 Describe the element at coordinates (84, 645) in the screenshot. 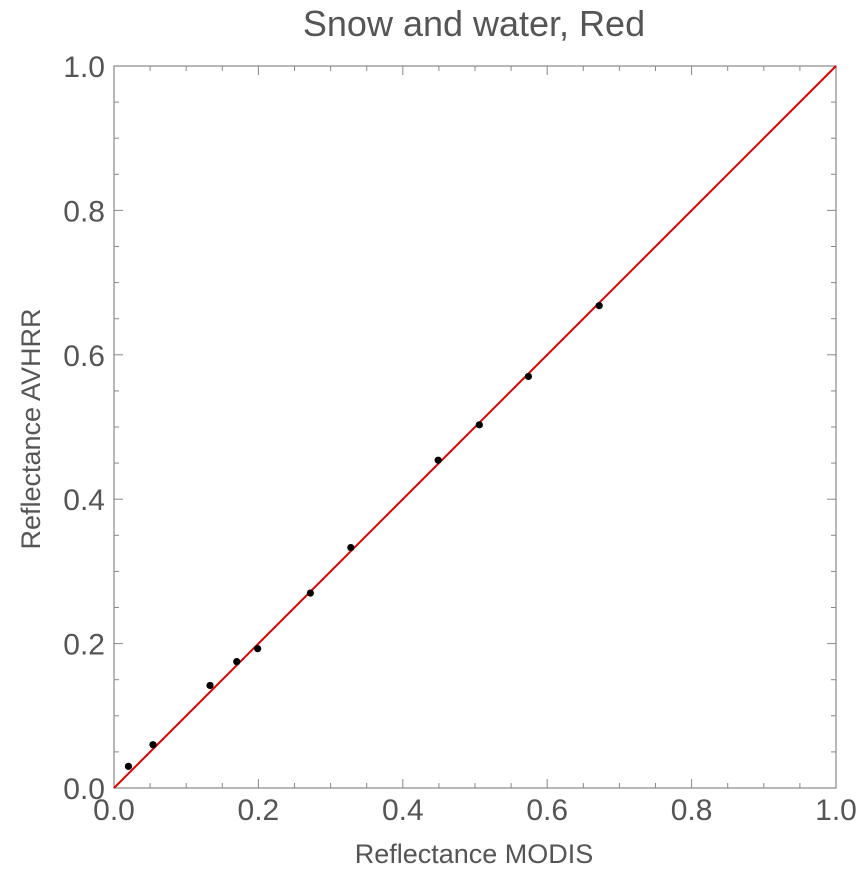

I see `y-tick-label: 0.2` at that location.